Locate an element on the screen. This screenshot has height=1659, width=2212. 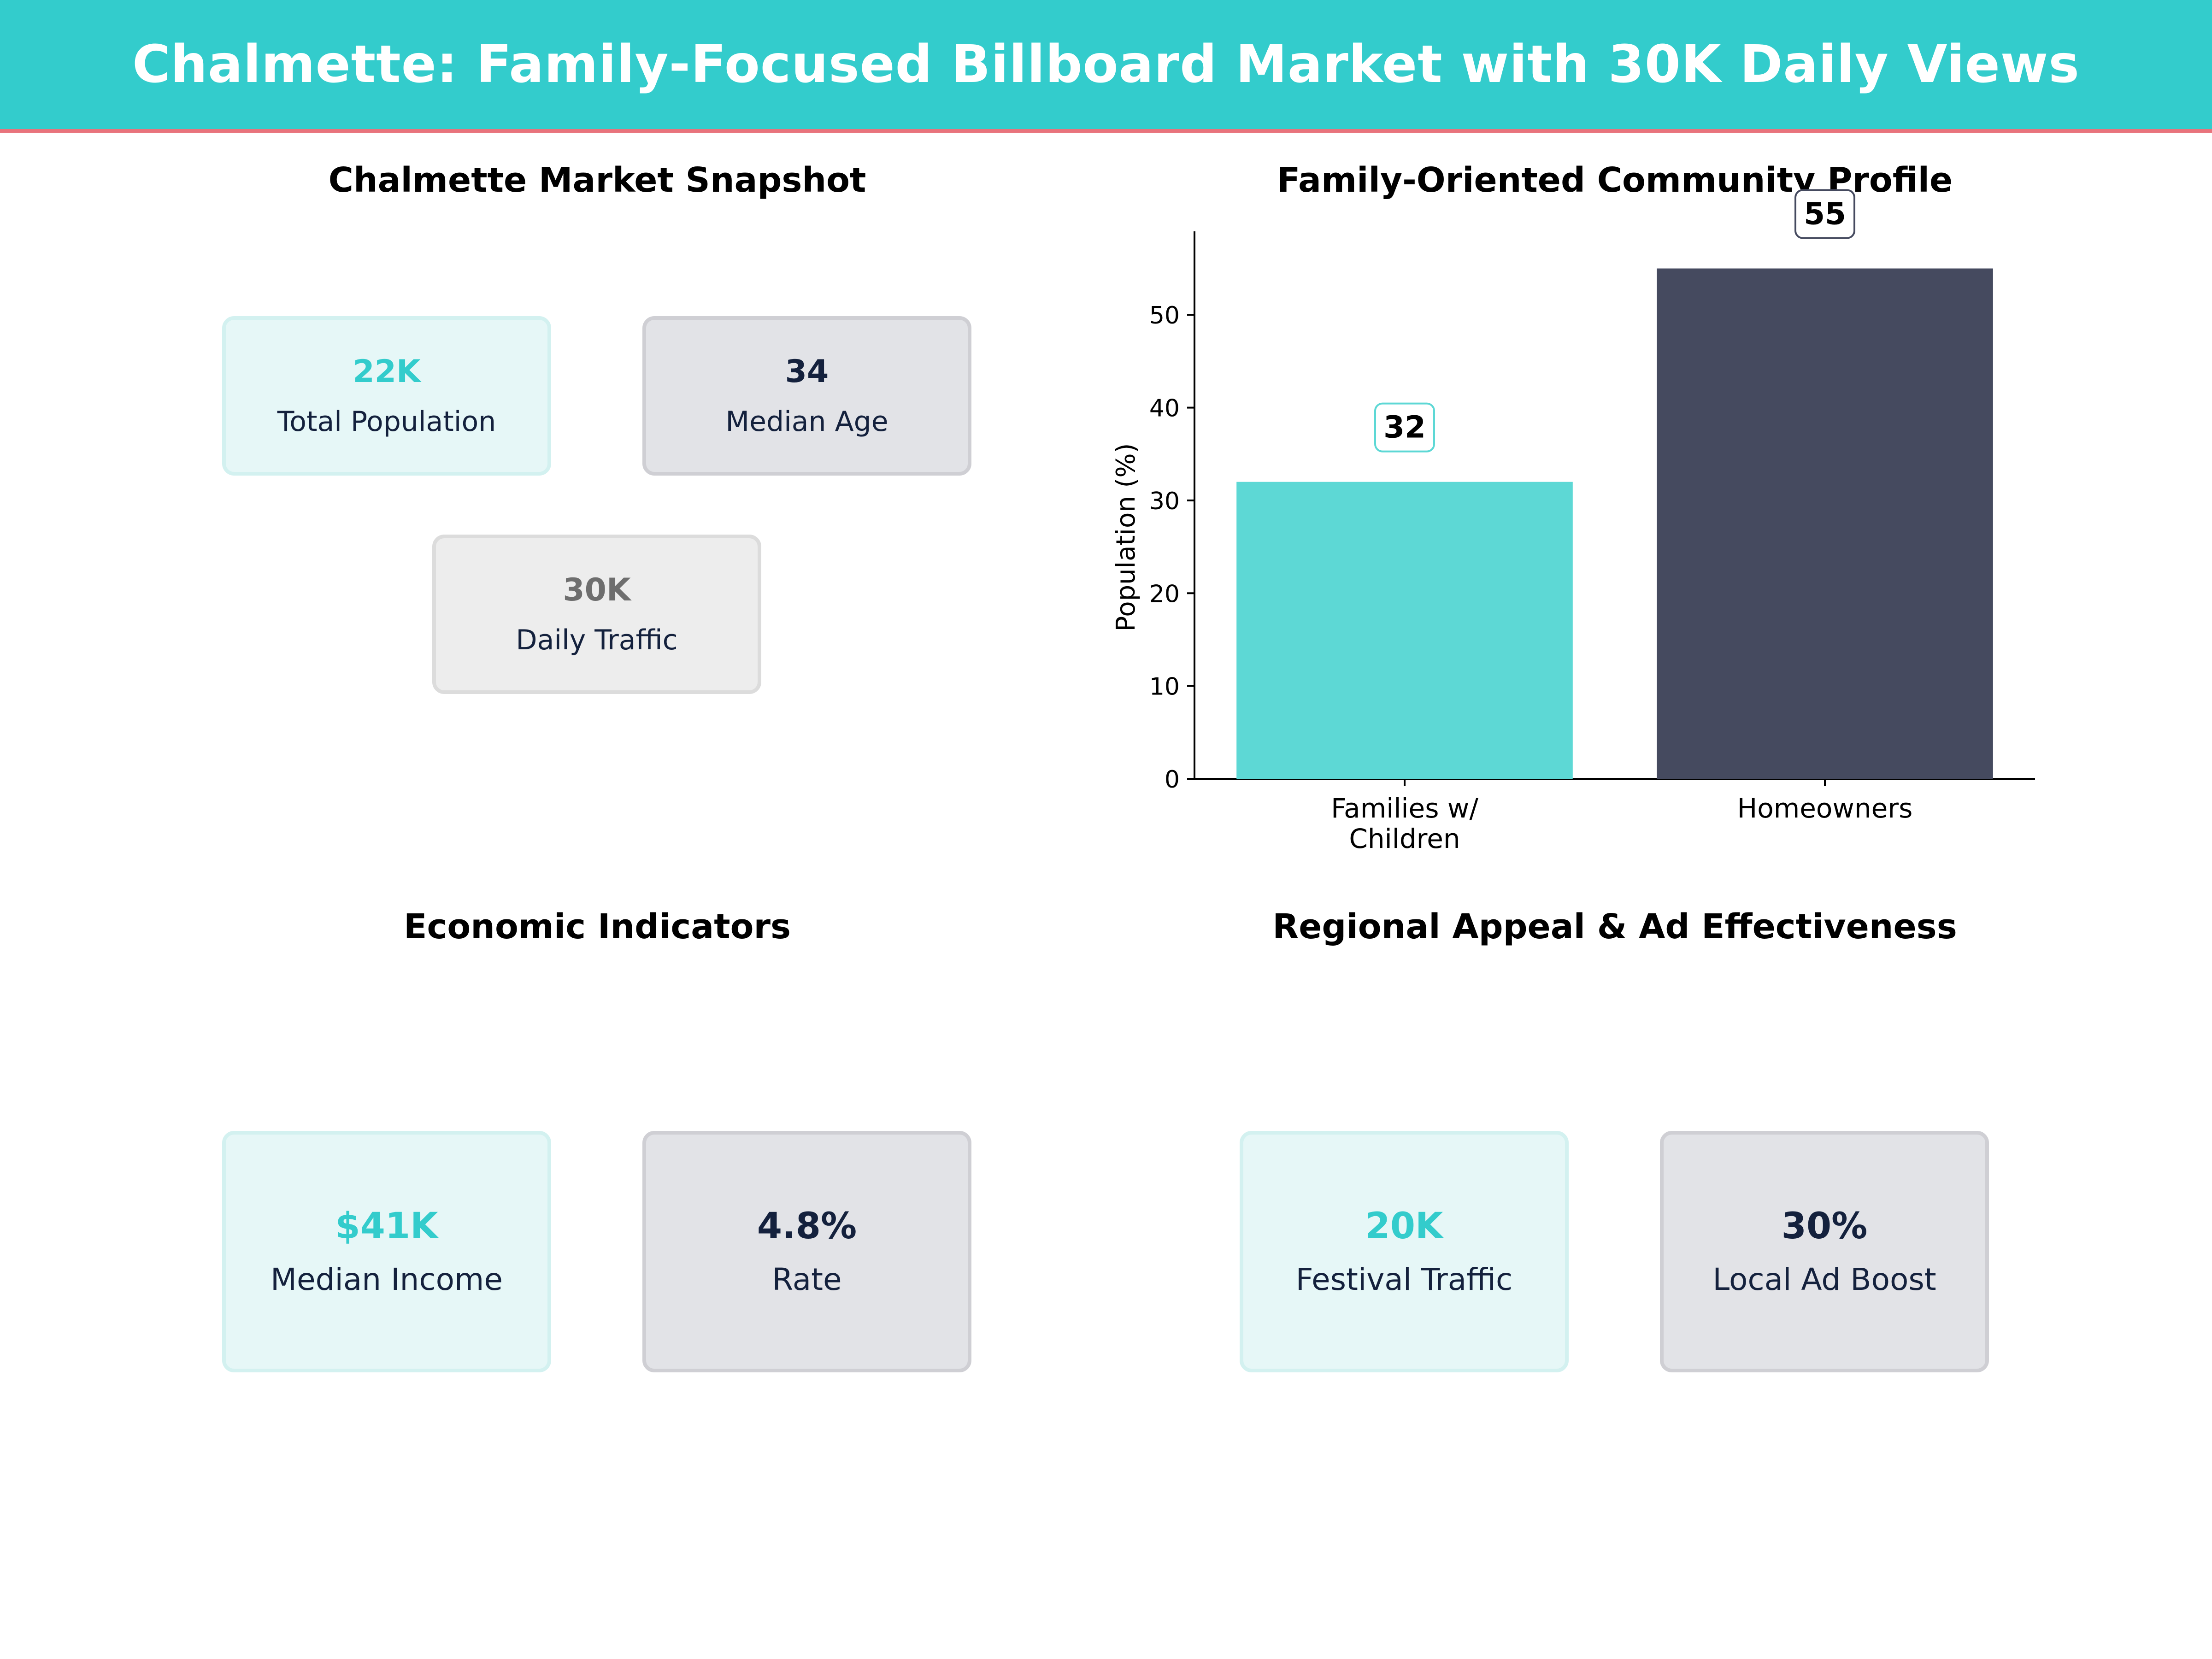
stat-label: Daily Traffic is located at coordinates (597, 640).